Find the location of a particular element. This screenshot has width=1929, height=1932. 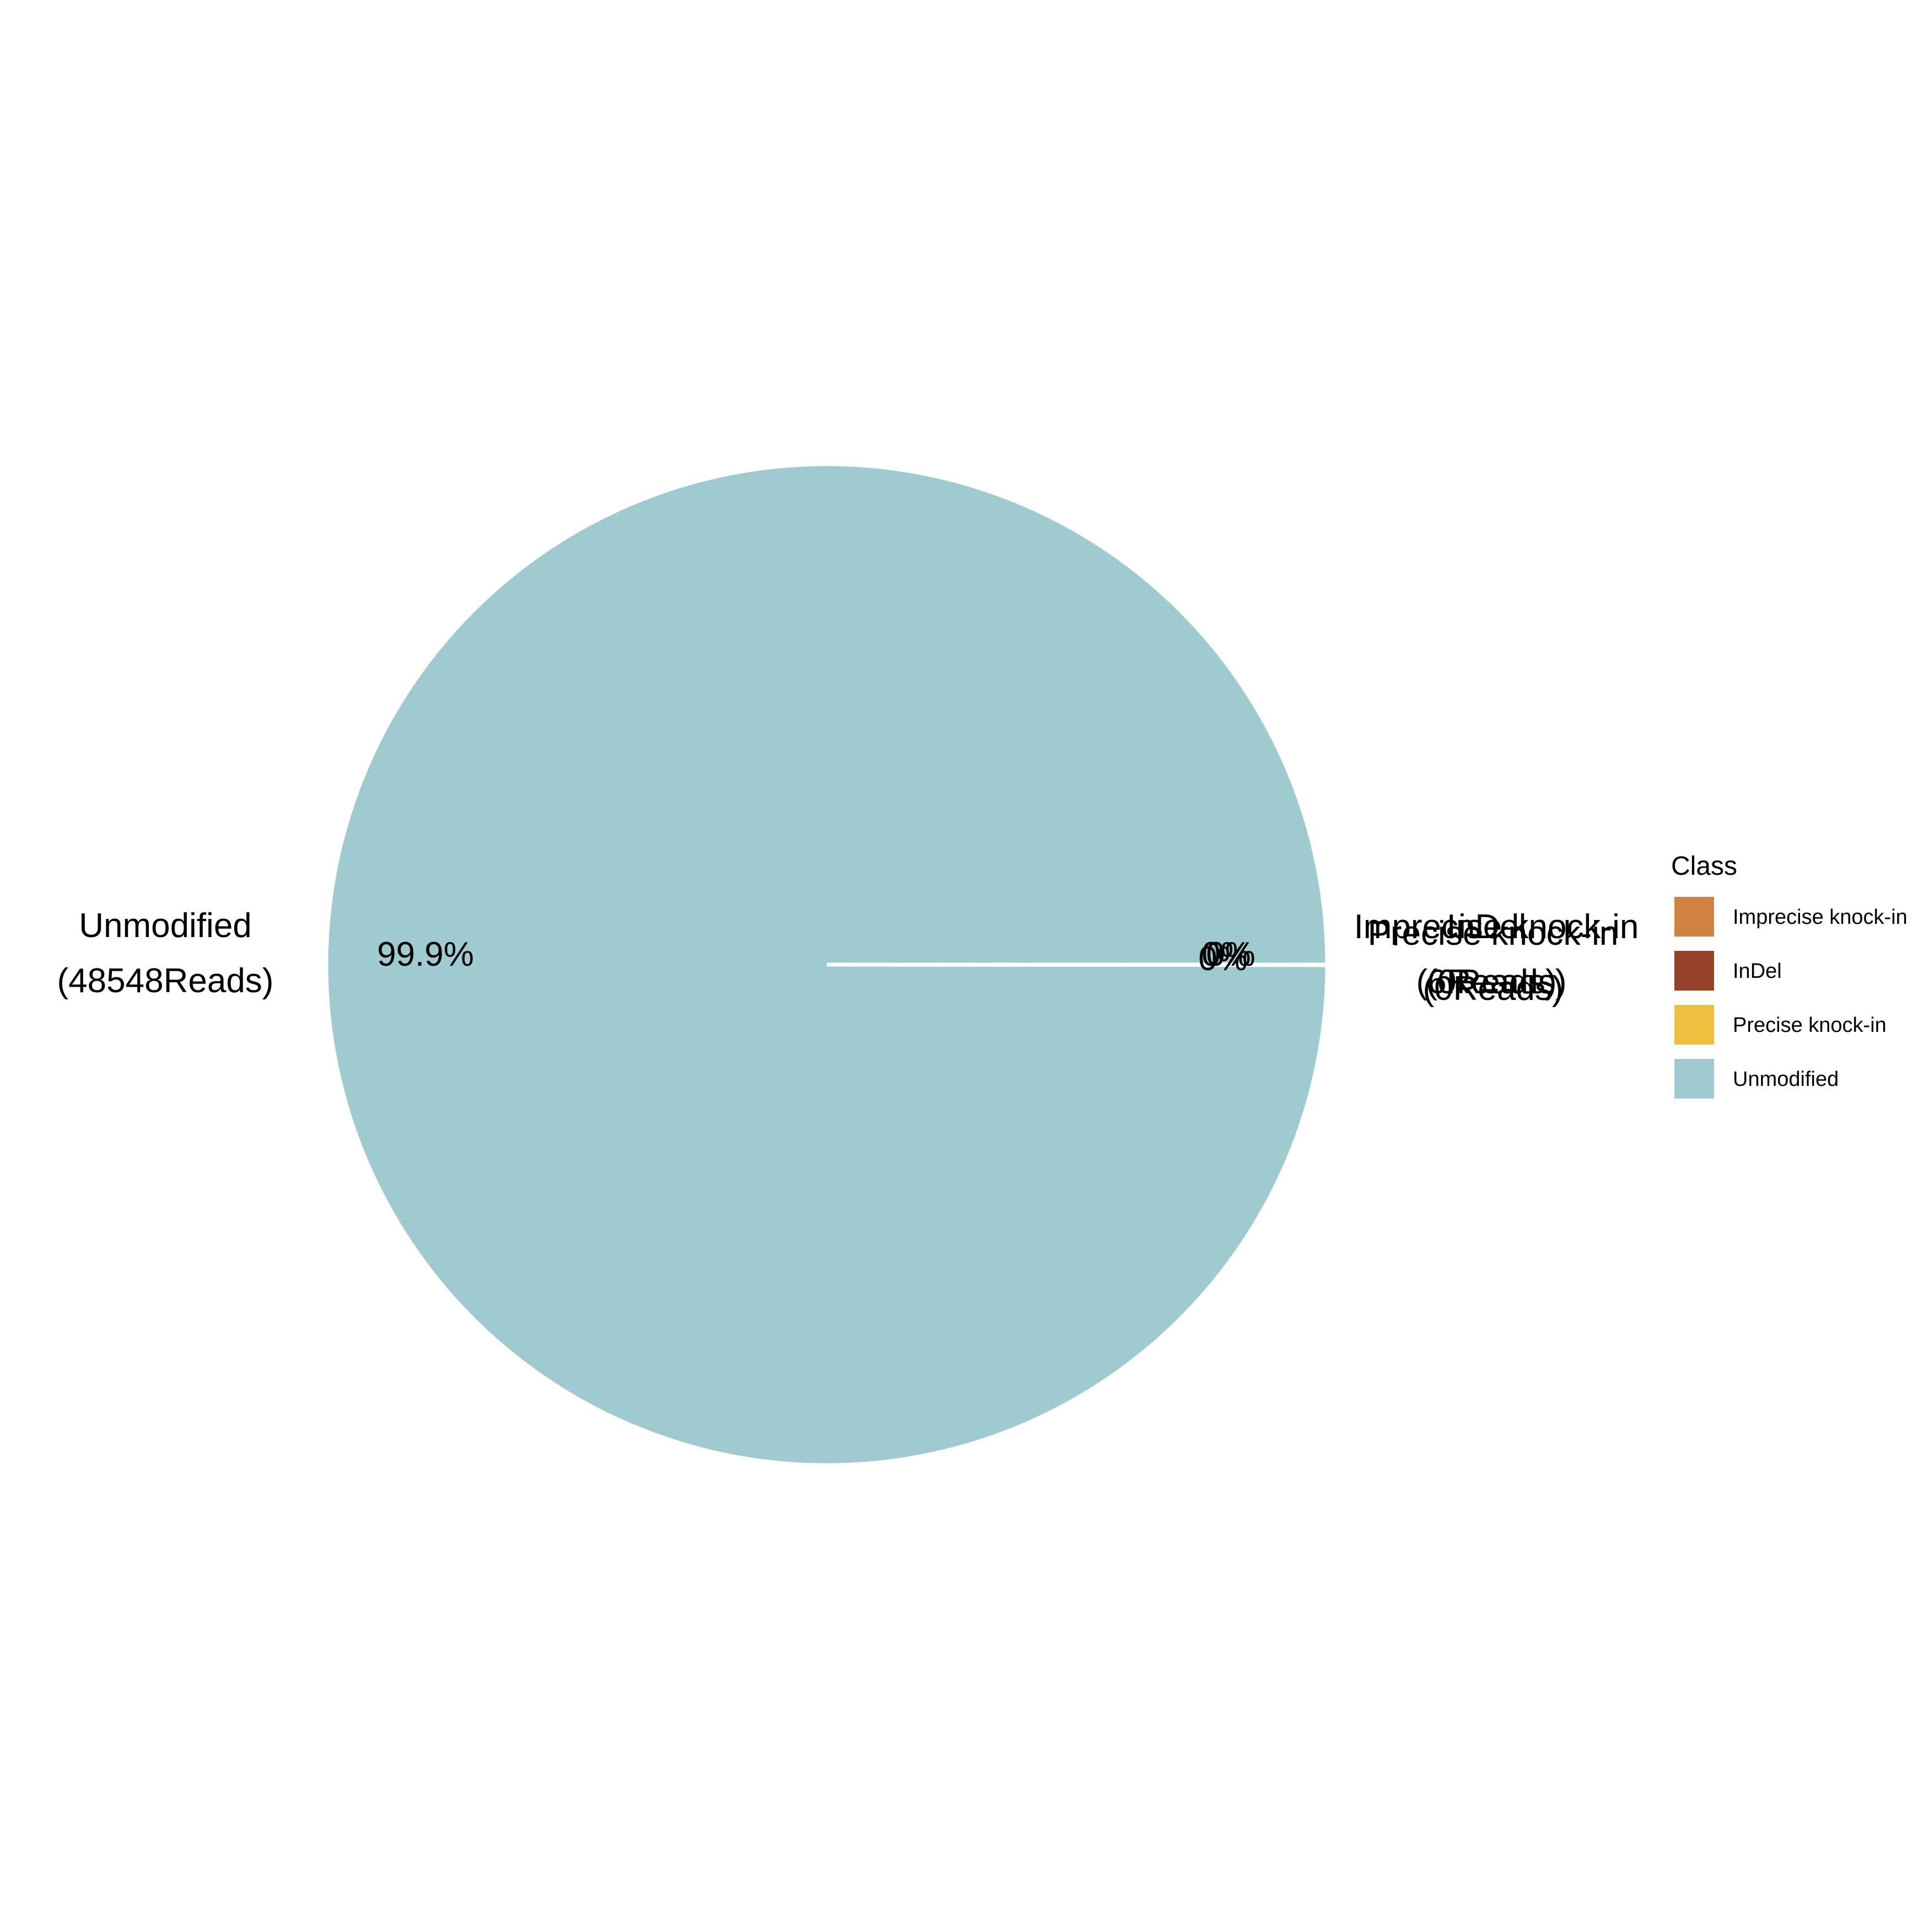

slice-reads-label-unmodified: (48548Reads) is located at coordinates (166, 981).